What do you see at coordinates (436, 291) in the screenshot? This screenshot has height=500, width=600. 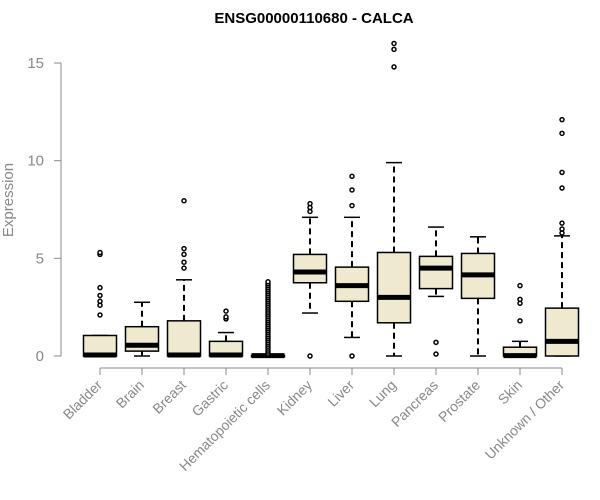 I see `box-pancreas` at bounding box center [436, 291].